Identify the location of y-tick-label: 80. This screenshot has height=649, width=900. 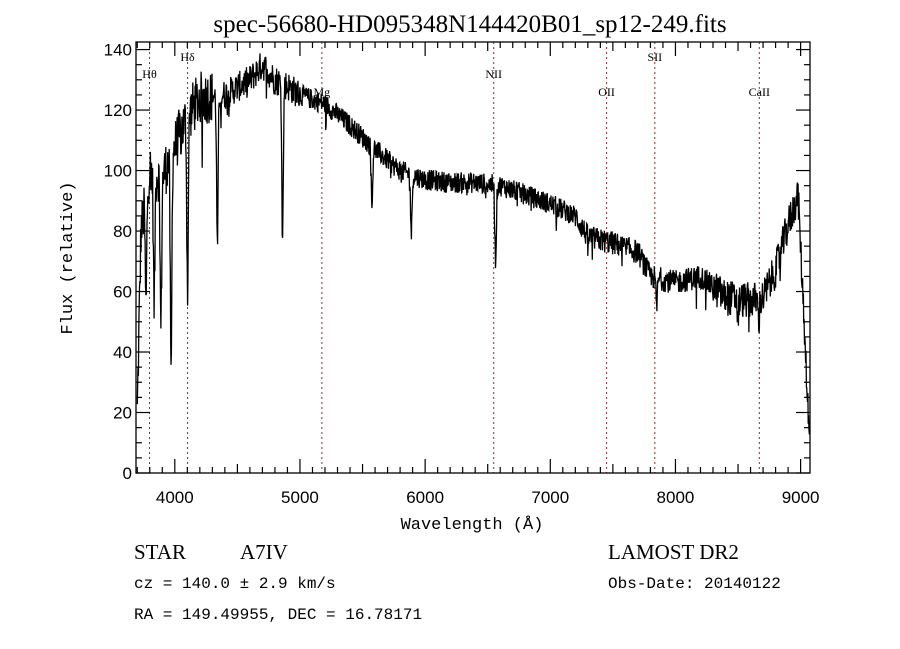
(122, 231).